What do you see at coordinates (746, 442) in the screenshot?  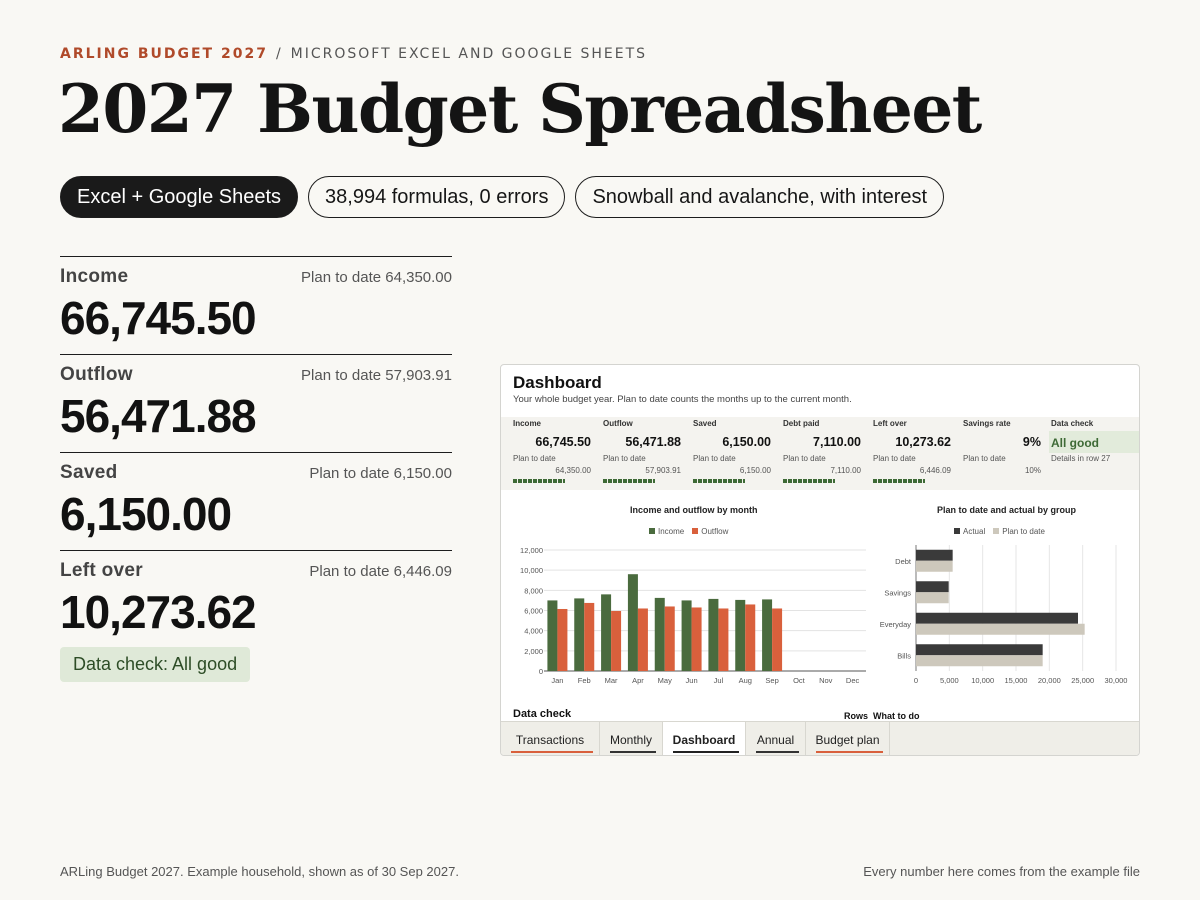 I see `kpi-value: 6,150.00` at bounding box center [746, 442].